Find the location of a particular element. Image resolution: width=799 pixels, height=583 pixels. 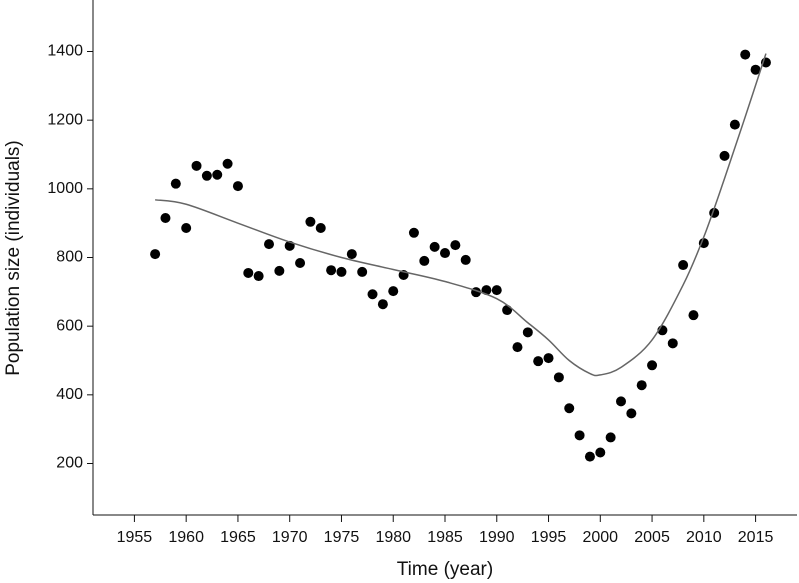

x-tick-label: 1970 is located at coordinates (290, 537).